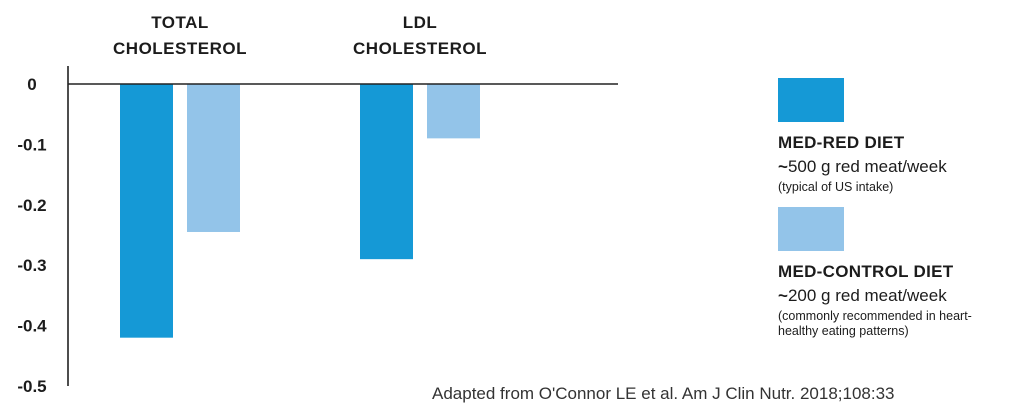 The width and height of the screenshot is (1011, 404). Describe the element at coordinates (867, 166) in the screenshot. I see `legend-intake-text-med-red: 500 g red meat/week` at that location.